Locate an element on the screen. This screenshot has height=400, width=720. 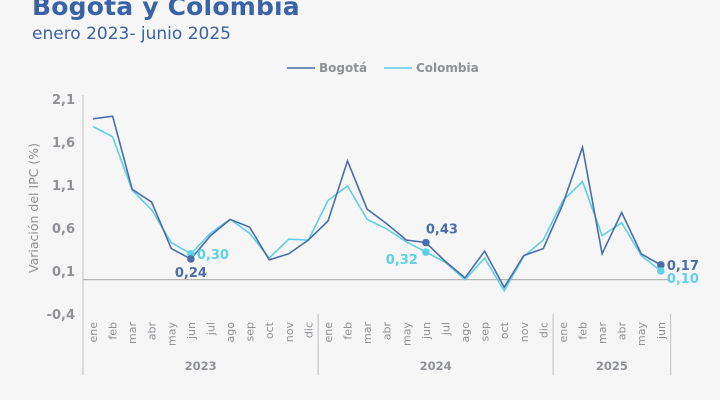
y-axis-ticks: 2,1 1,6 1,1 0,6 0,1 -0,4 is located at coordinates (61, 208).